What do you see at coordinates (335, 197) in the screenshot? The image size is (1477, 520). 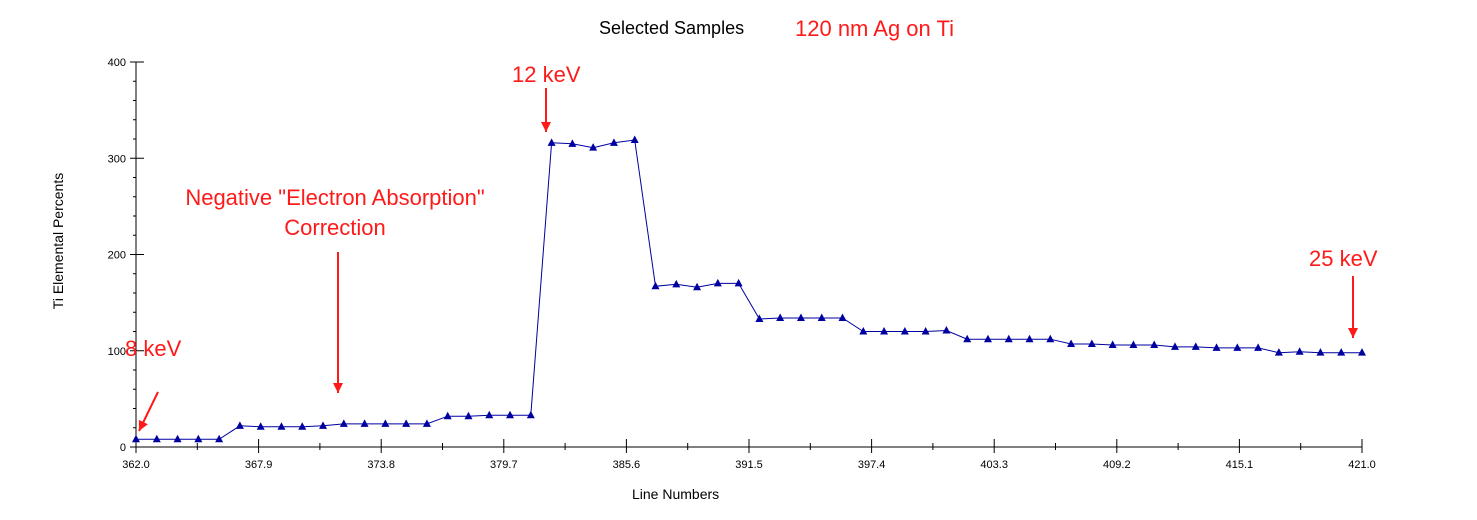 I see `annotation-correction-line1: Negative "Electron Absorption"` at bounding box center [335, 197].